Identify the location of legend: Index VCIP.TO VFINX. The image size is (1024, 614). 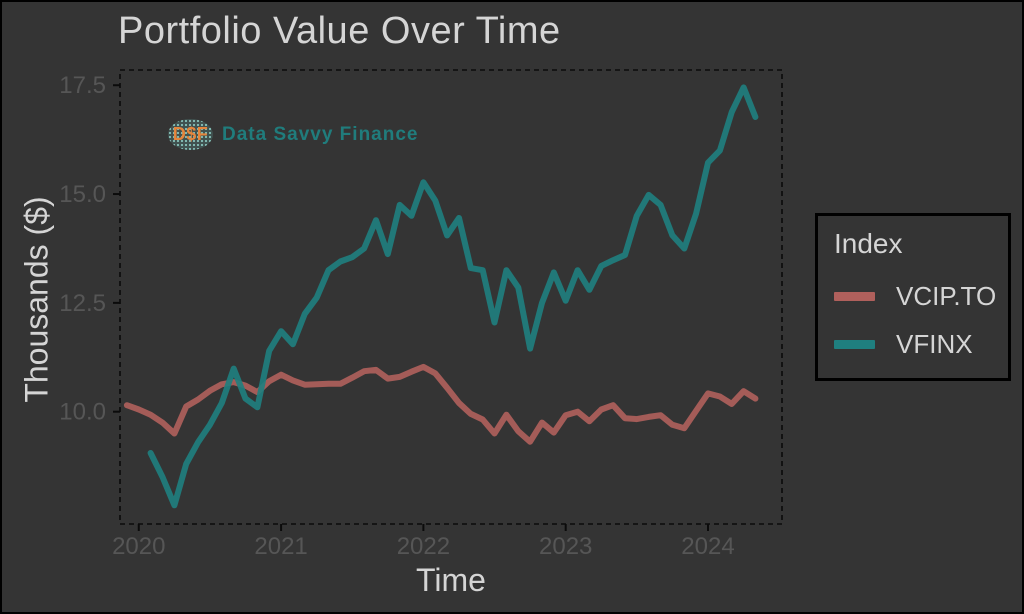
(913, 297).